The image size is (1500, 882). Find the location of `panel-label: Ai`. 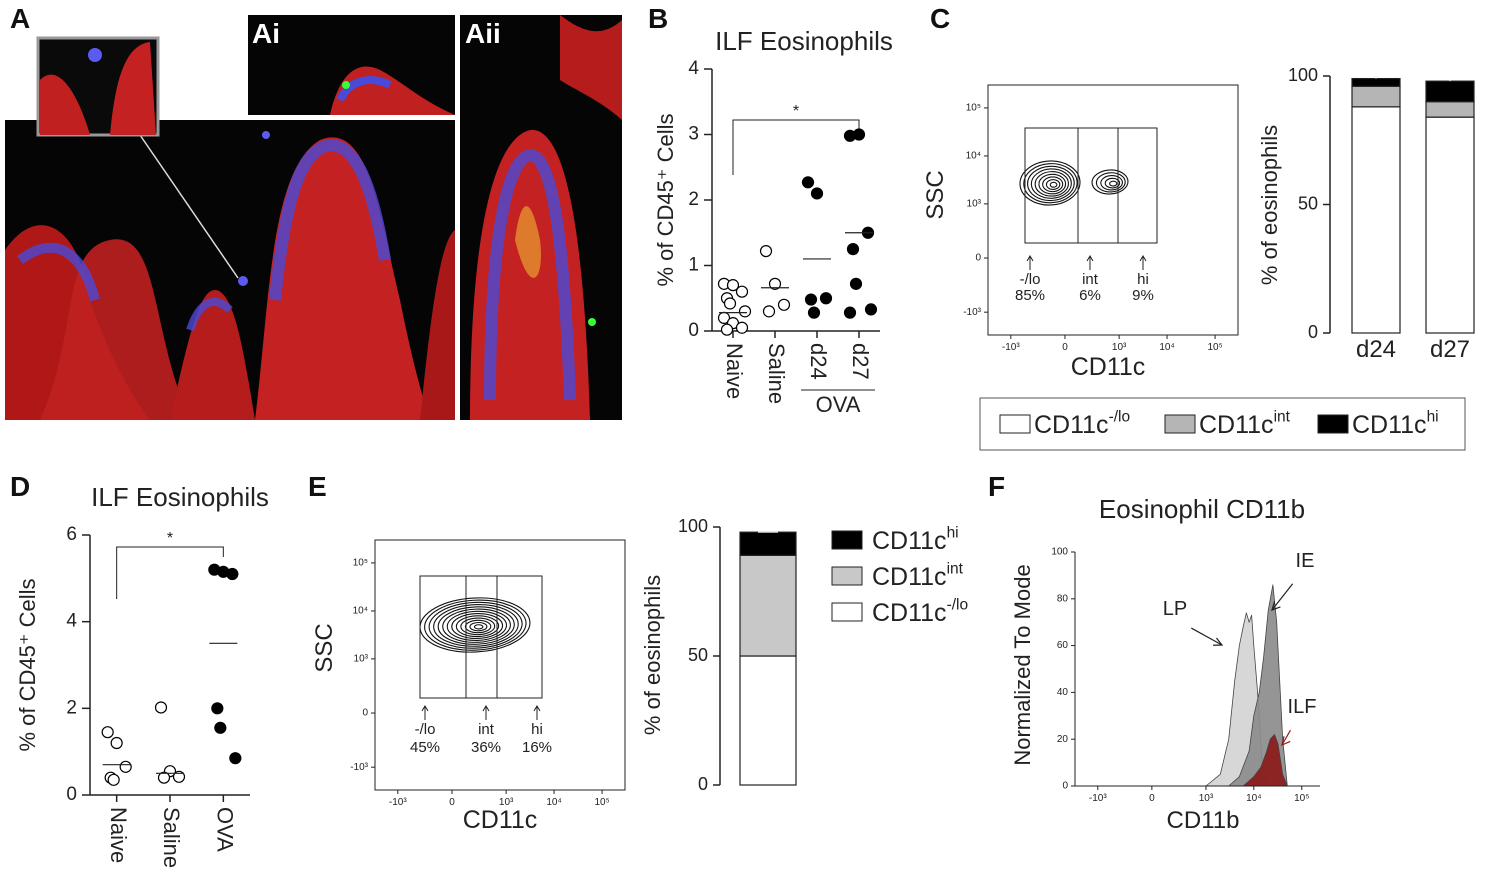

panel-label: Ai is located at coordinates (266, 33).